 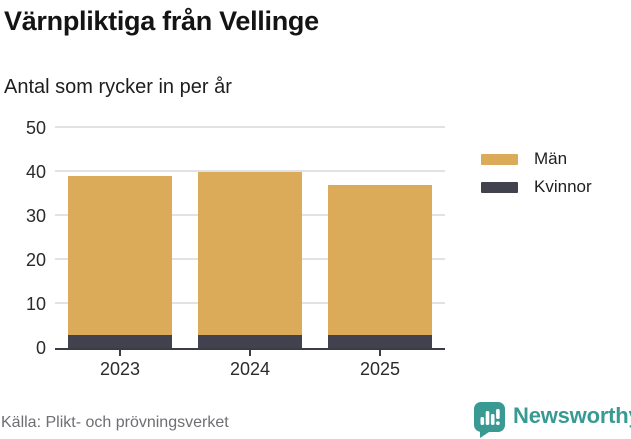 I want to click on bar-group-2023: 2023, so click(x=120, y=253).